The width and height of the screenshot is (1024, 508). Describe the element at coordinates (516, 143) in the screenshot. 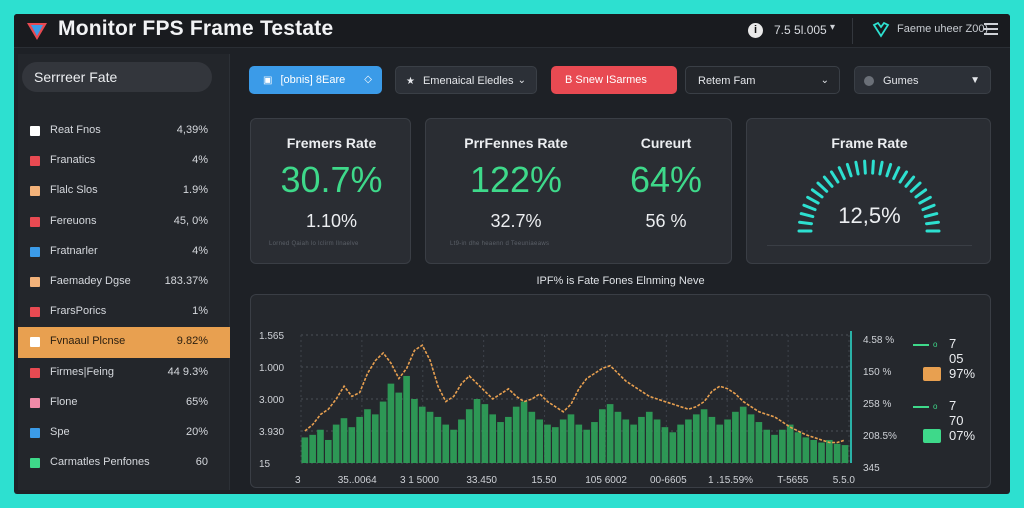

I see `card-title: PrrFennes Rate` at that location.